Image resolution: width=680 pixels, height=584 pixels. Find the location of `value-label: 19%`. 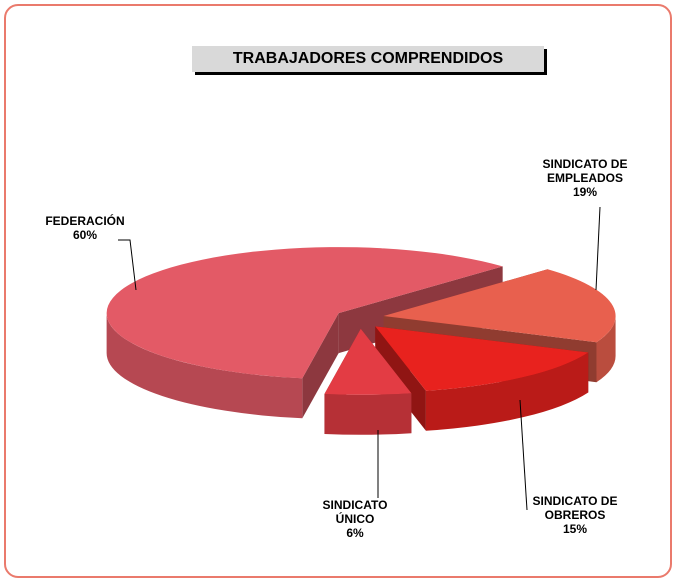

value-label: 19% is located at coordinates (585, 192).